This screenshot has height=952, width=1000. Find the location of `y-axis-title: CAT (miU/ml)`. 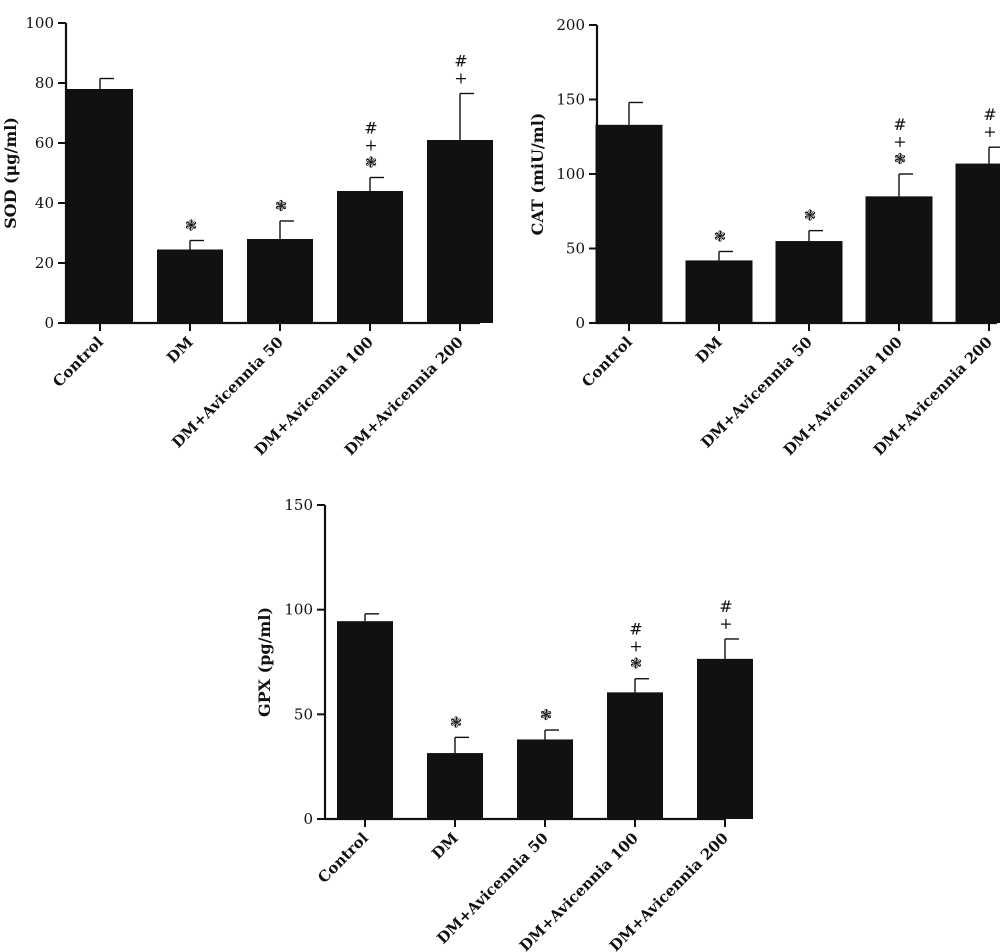

y-axis-title: CAT (miU/ml) is located at coordinates (537, 174).